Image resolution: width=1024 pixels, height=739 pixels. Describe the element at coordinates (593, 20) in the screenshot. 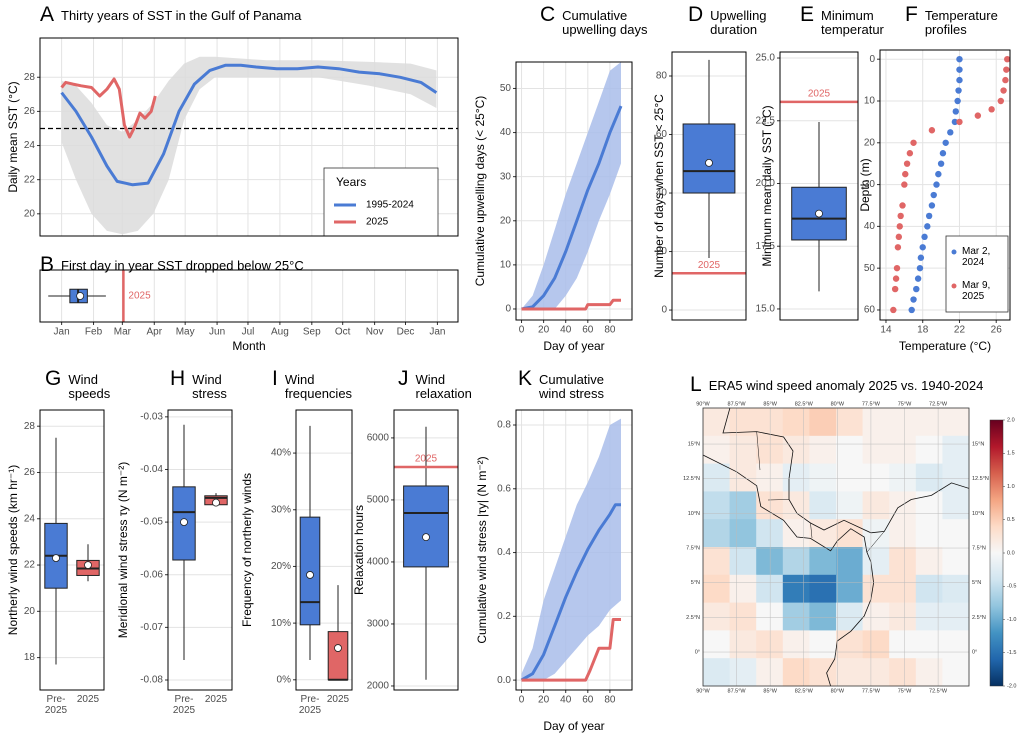

I see `text-box: C Cumulative upwelling days` at that location.